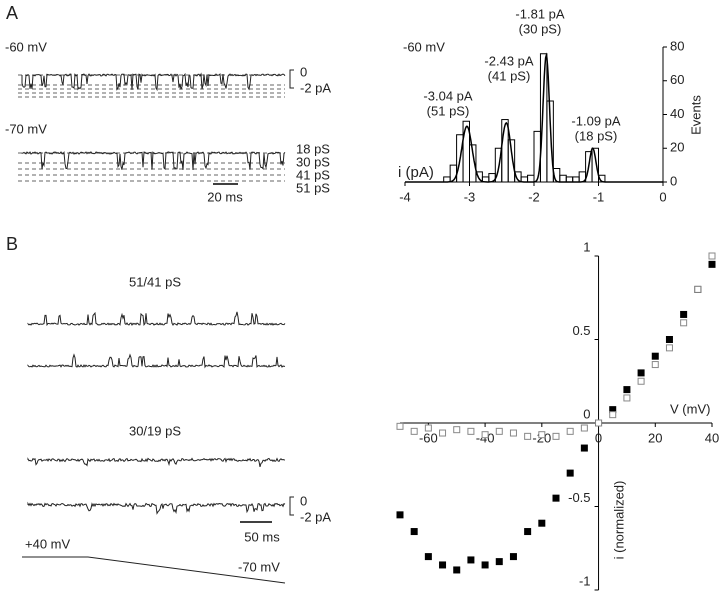 This screenshot has height=597, width=720. Describe the element at coordinates (508, 60) in the screenshot. I see `peak-label: -2.43 pA` at that location.